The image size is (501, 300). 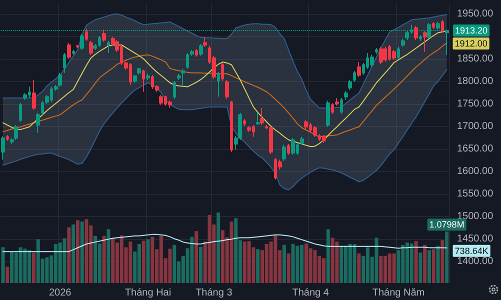 I want to click on y-tick-label: 1450.00, so click(x=475, y=238).